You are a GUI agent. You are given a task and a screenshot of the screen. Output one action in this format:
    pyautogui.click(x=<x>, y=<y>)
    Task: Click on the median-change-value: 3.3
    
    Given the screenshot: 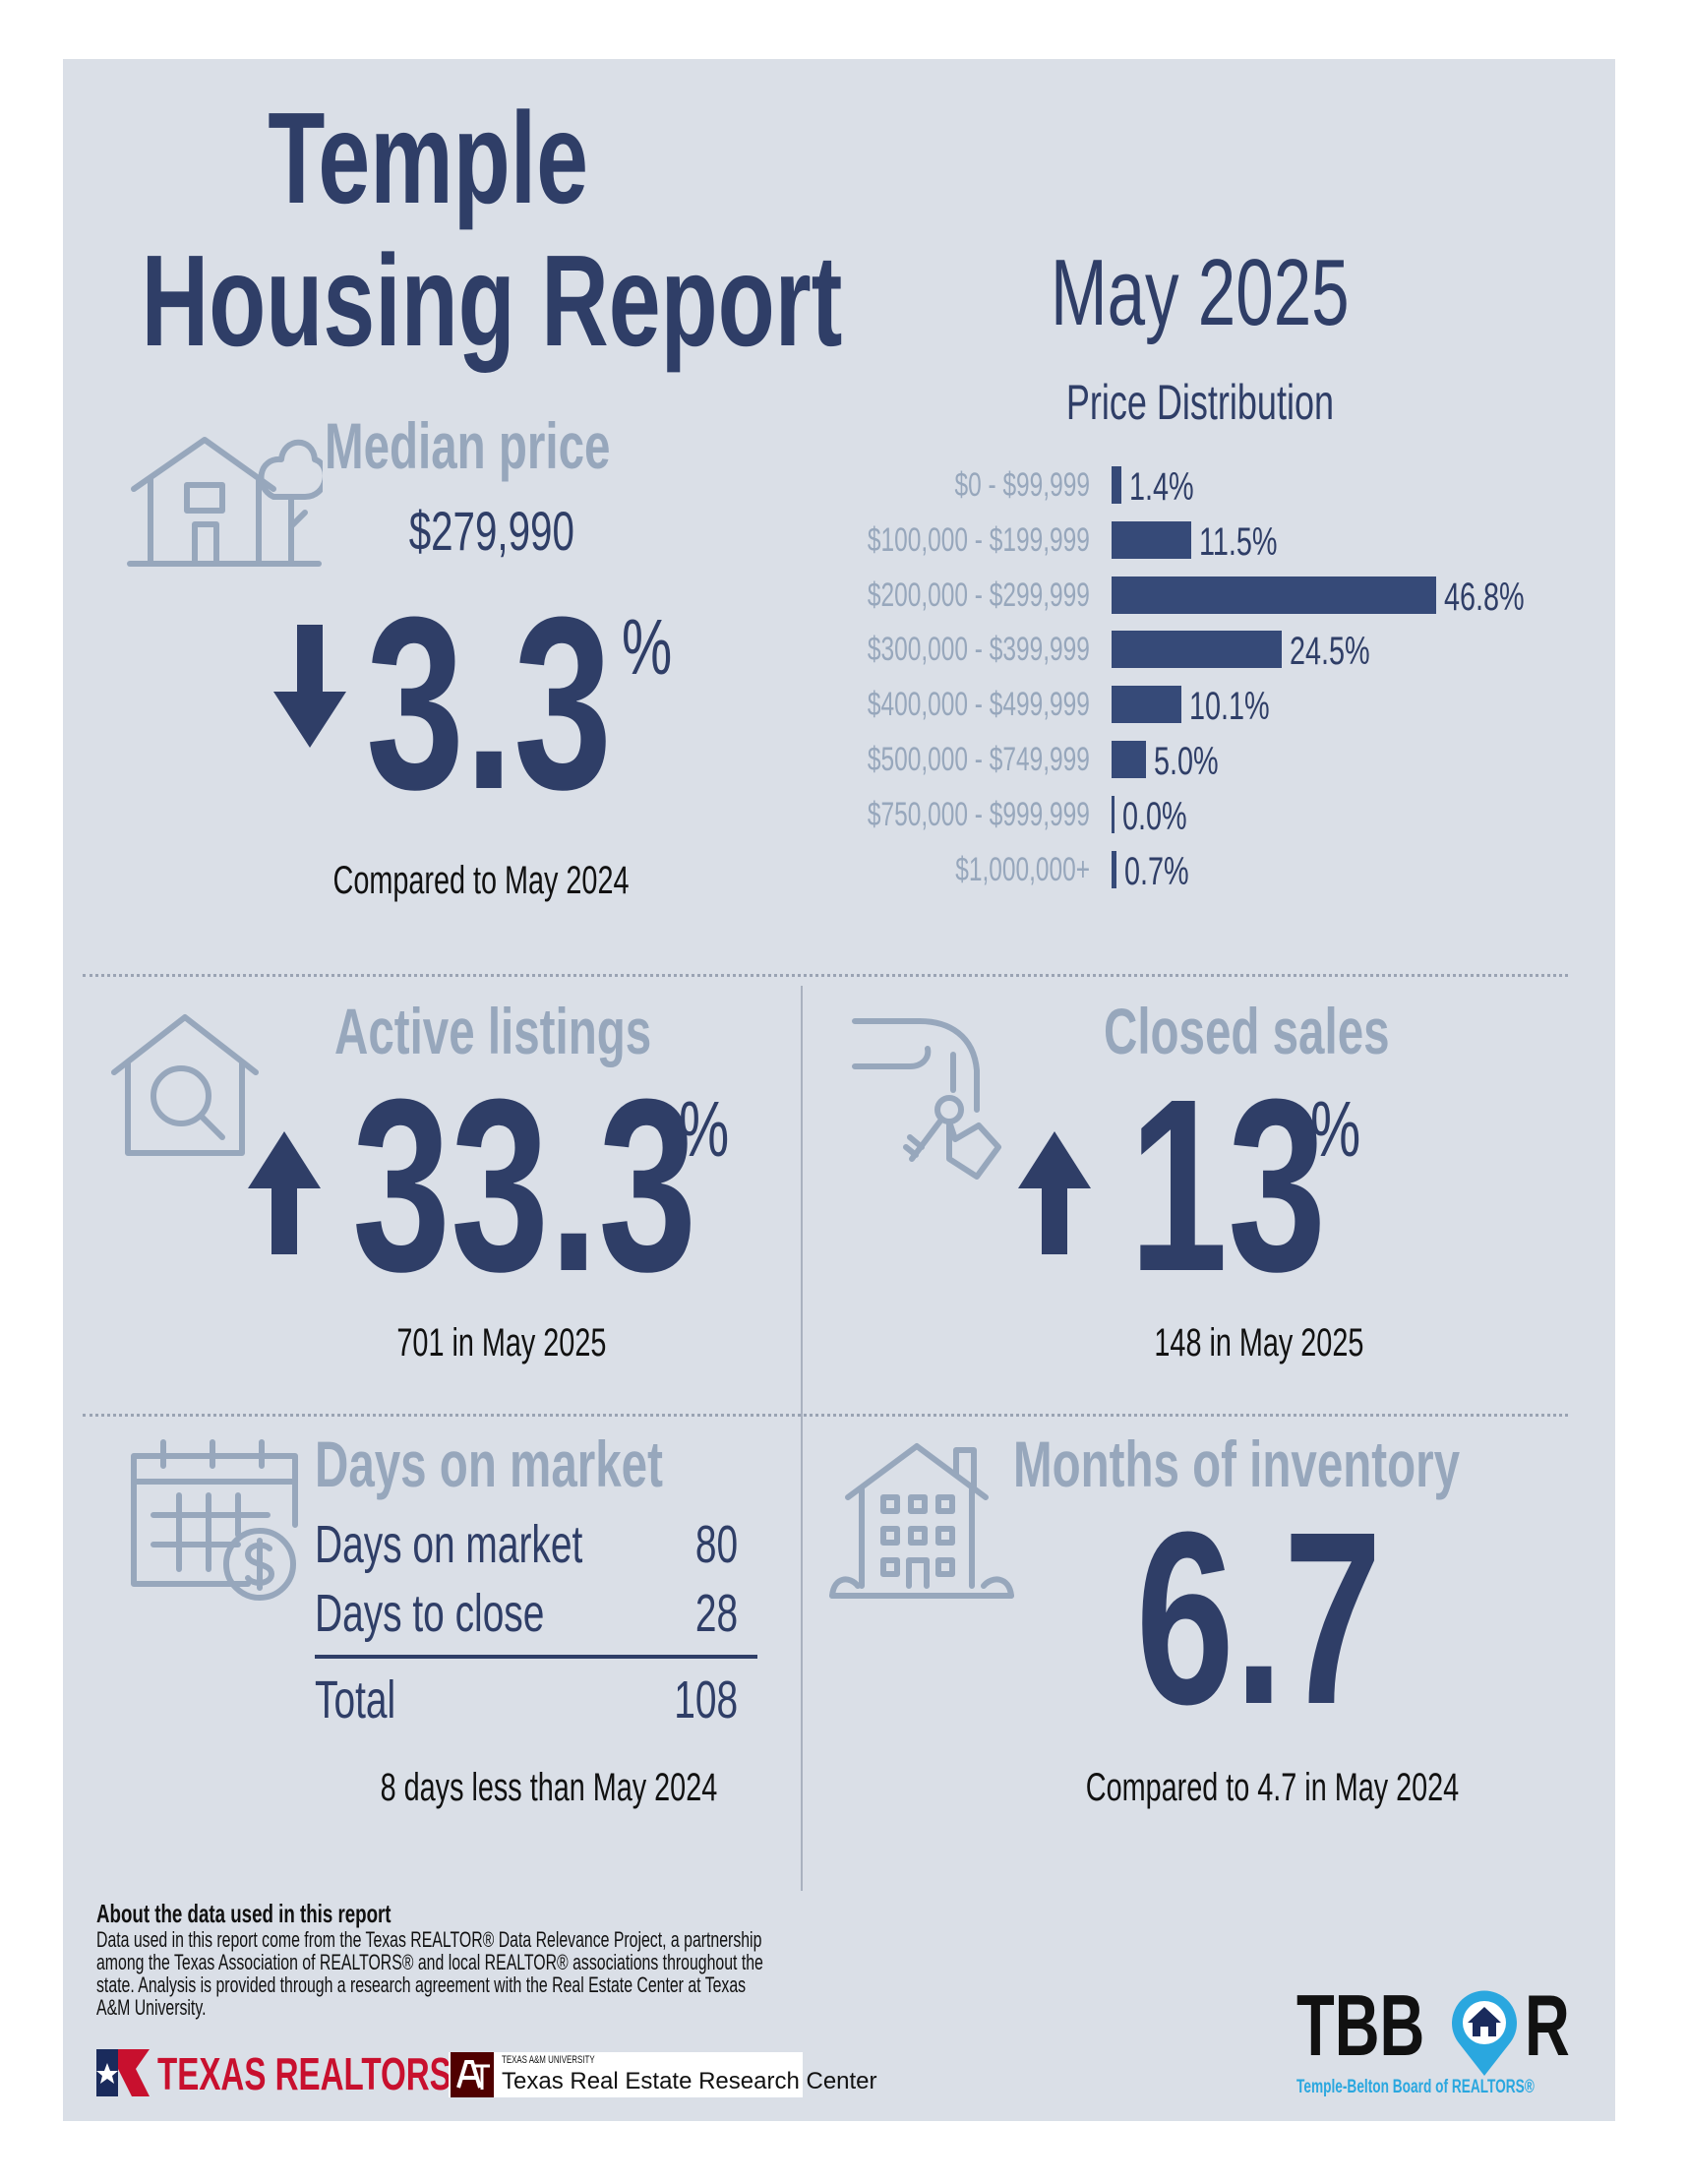 What is the action you would take?
    pyautogui.click(x=489, y=703)
    